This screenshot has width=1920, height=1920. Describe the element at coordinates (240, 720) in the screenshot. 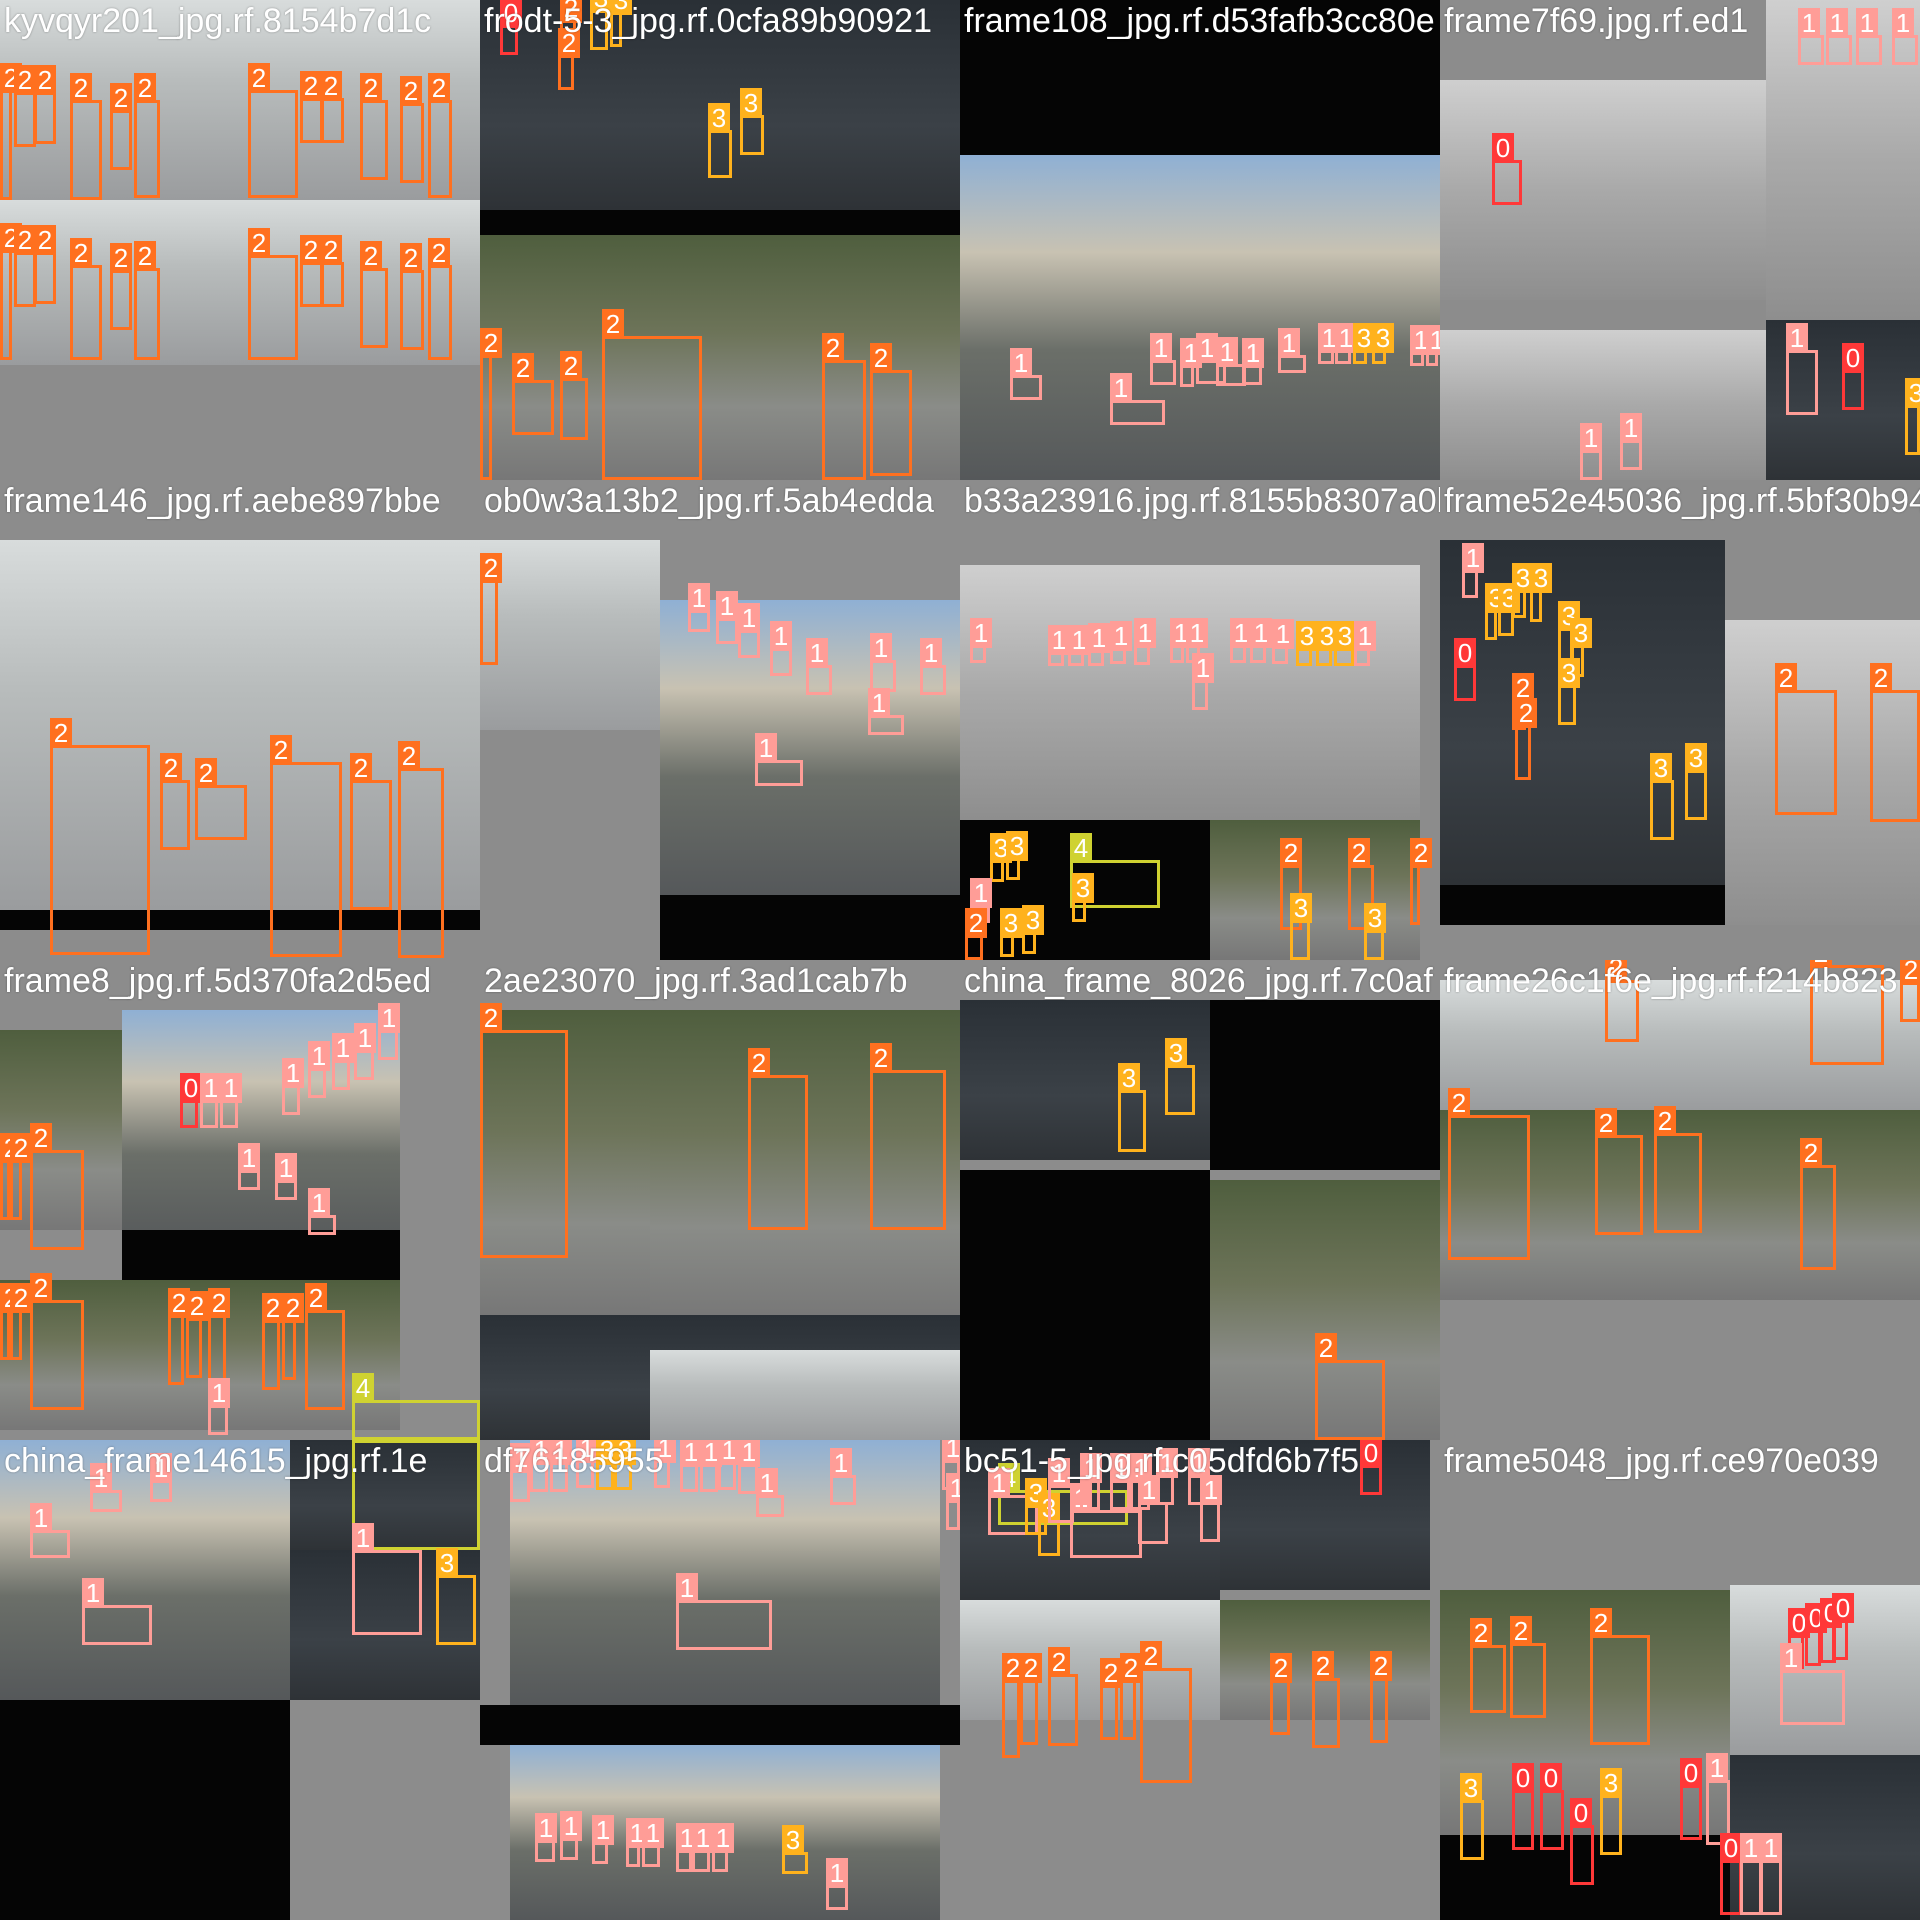

I see `mosaic-tile: 2 2 2 2 2 2 frame146_jpg.rf.aebe897bbe` at that location.